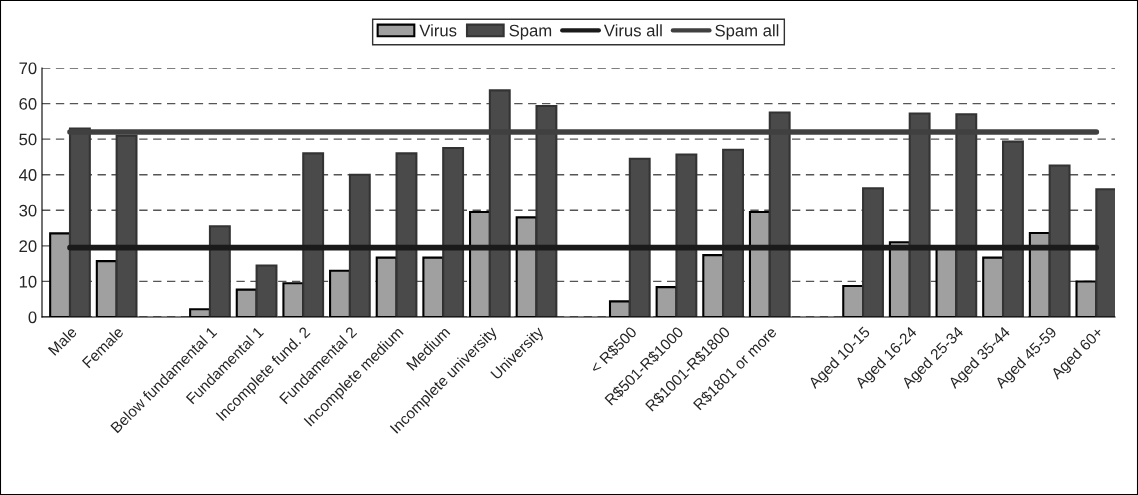 This screenshot has height=495, width=1138. What do you see at coordinates (27, 175) in the screenshot?
I see `y-tick-label: 40` at bounding box center [27, 175].